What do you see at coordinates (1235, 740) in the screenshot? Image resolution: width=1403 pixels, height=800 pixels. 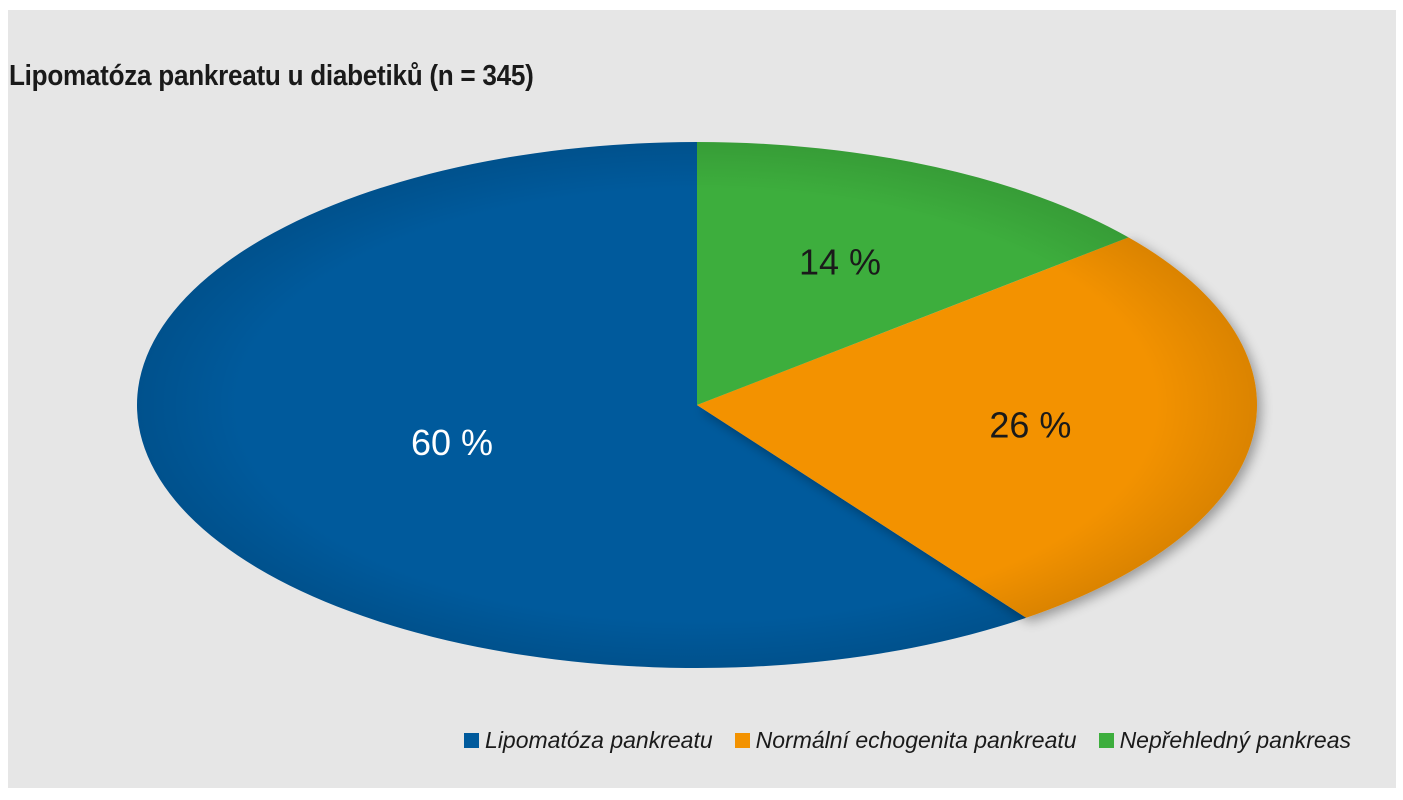 I see `legend-label-neprehledny: Nepřehledný pankreas` at bounding box center [1235, 740].